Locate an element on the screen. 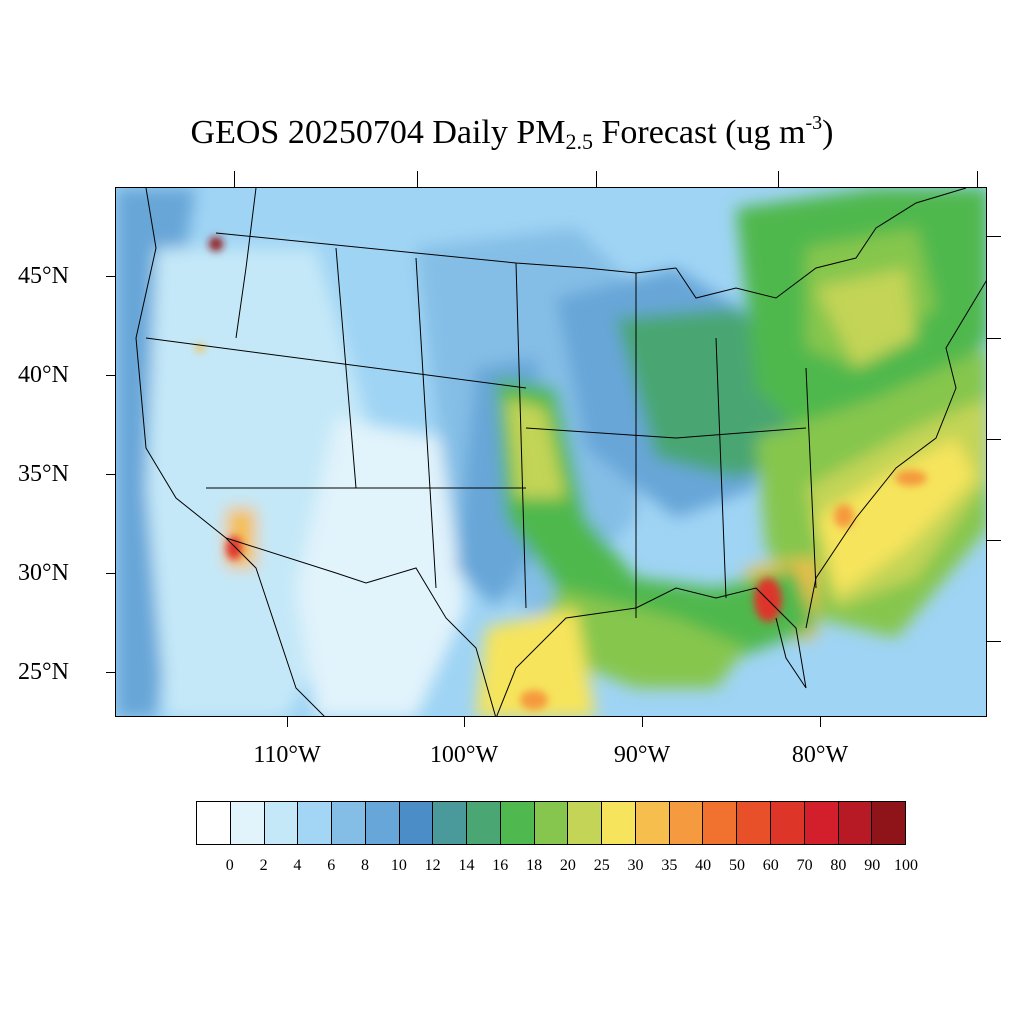  lon-tick-80w is located at coordinates (820, 722).